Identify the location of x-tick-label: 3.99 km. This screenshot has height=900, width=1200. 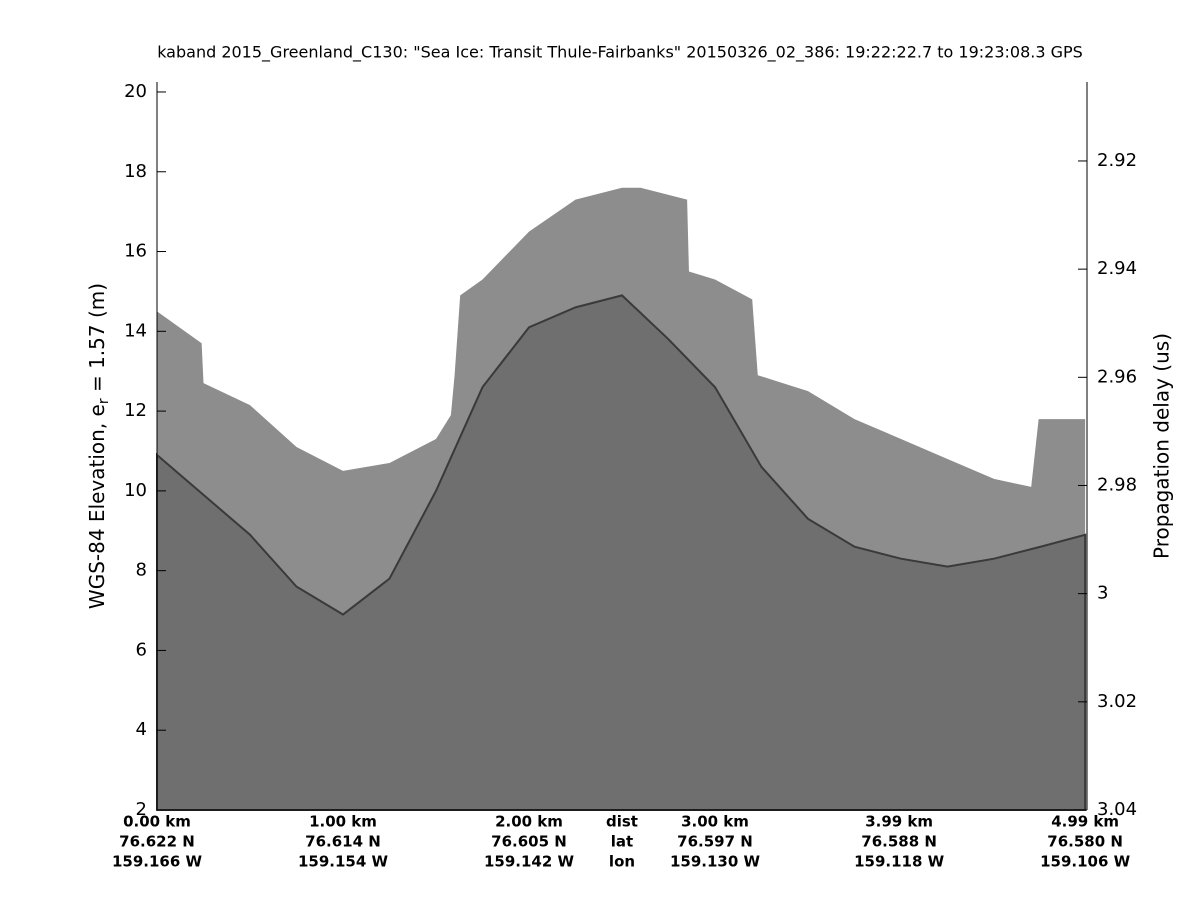
(899, 822).